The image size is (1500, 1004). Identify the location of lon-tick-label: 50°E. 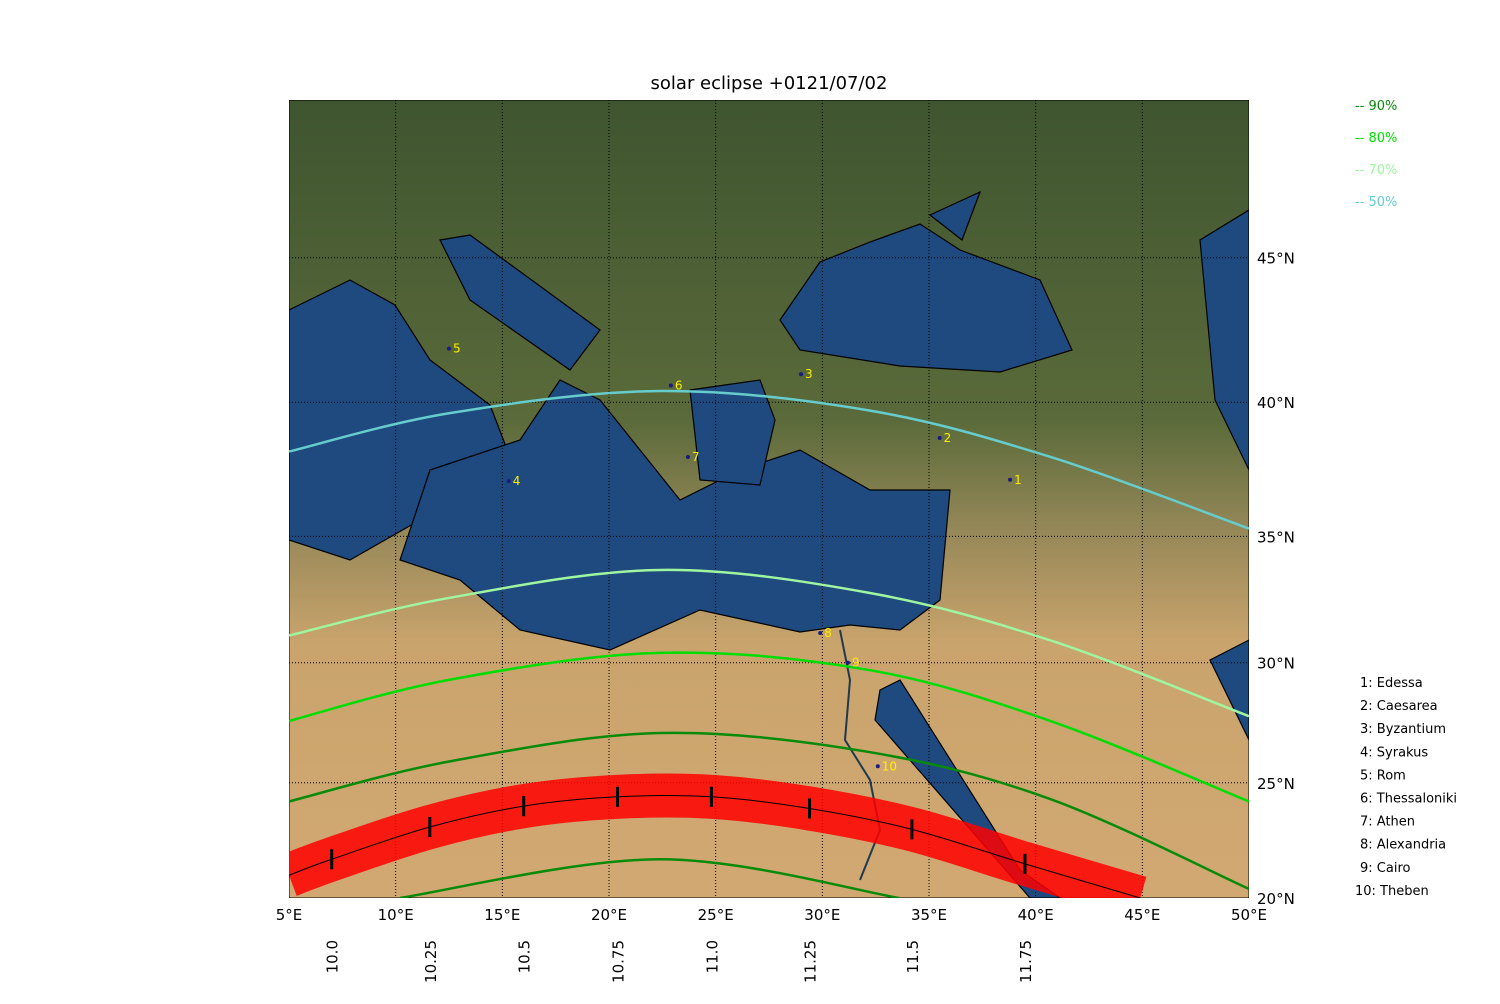
(1249, 915).